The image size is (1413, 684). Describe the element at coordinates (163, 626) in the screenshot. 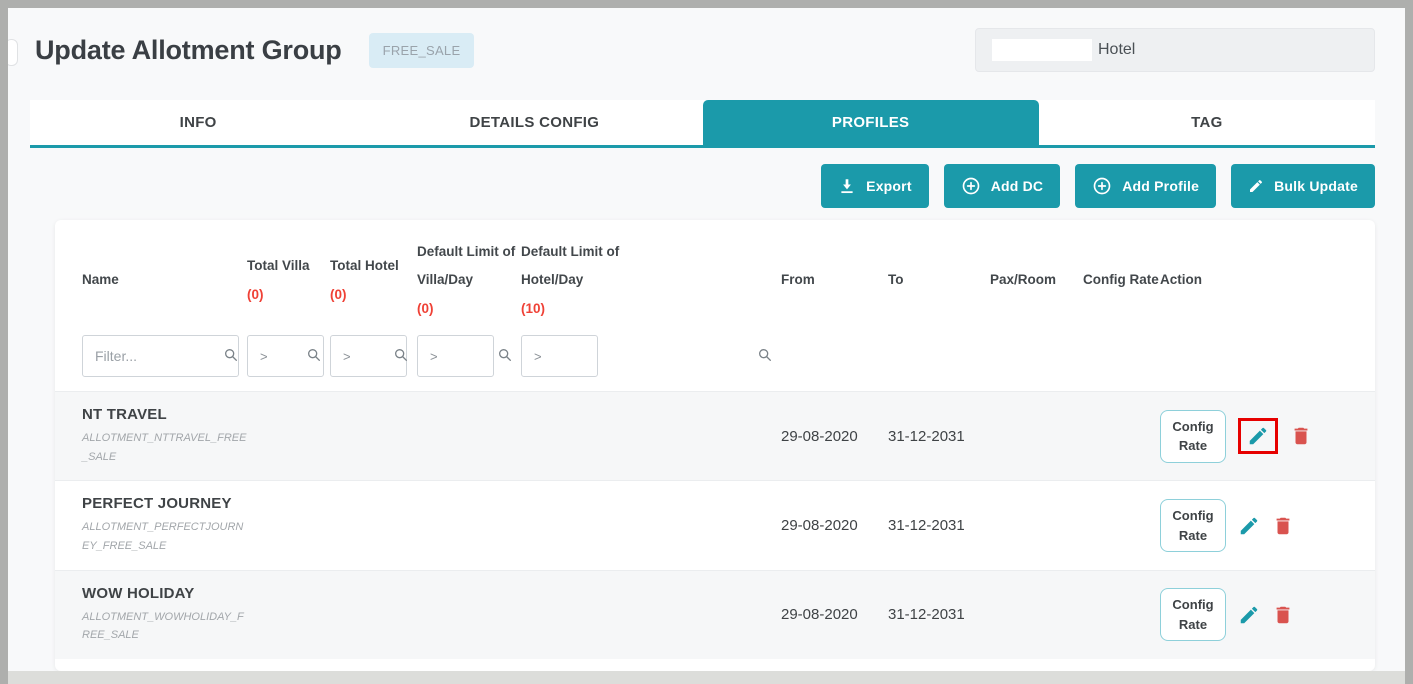

I see `profile-code: ALLOTMENT_WOWHOLIDAY_FREE_SALE` at that location.